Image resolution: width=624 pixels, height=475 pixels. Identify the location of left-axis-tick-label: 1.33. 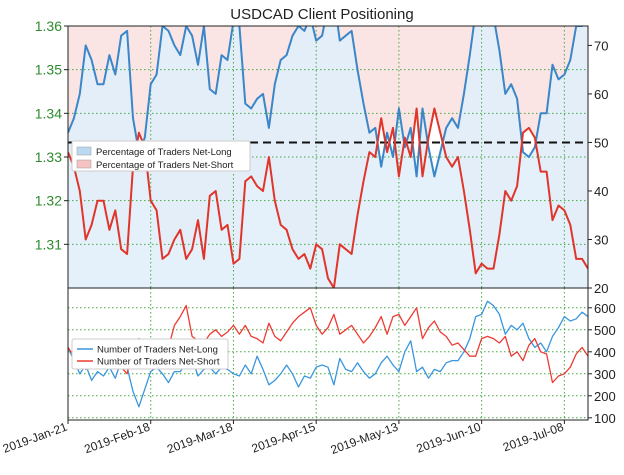
(48, 157).